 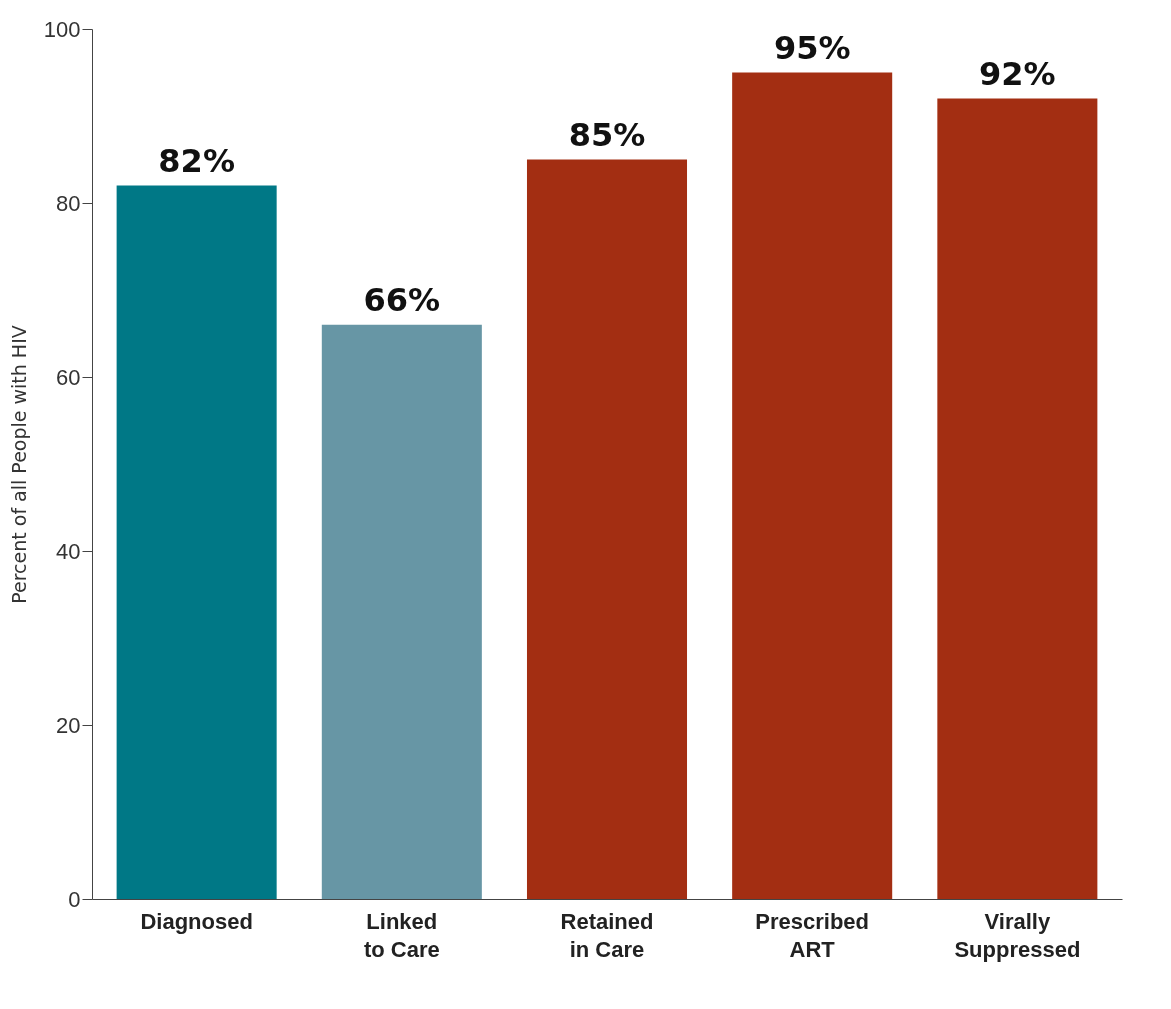 I want to click on x-tick-label: Diagnosed, so click(x=196, y=921).